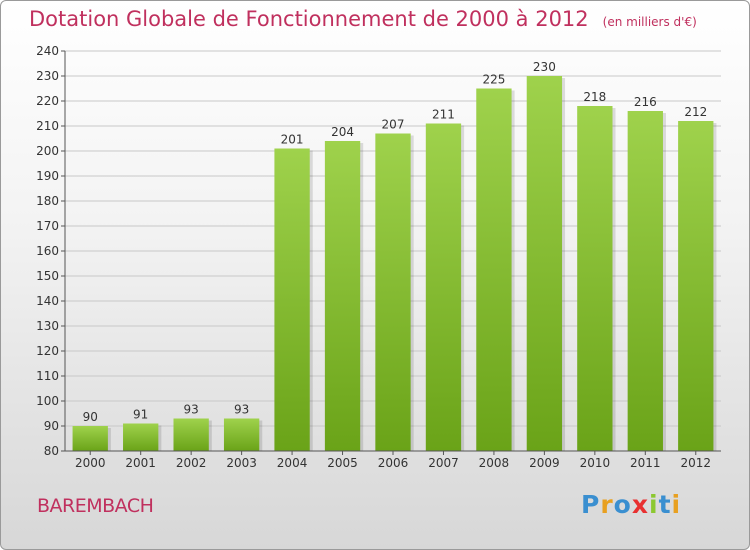 The height and width of the screenshot is (550, 750). Describe the element at coordinates (443, 115) in the screenshot. I see `bar-value-label: 211` at that location.